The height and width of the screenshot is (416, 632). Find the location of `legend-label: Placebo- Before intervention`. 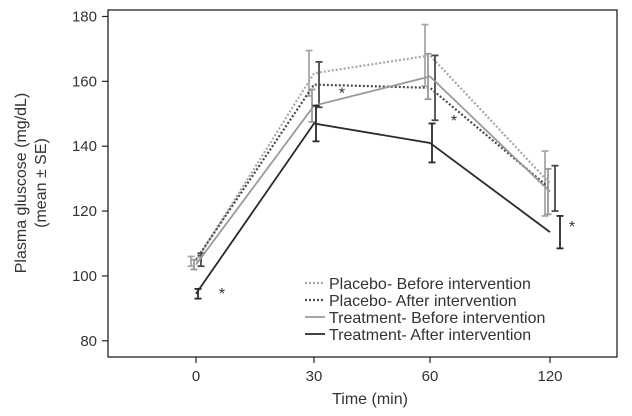

legend-label: Placebo- Before intervention is located at coordinates (430, 284).